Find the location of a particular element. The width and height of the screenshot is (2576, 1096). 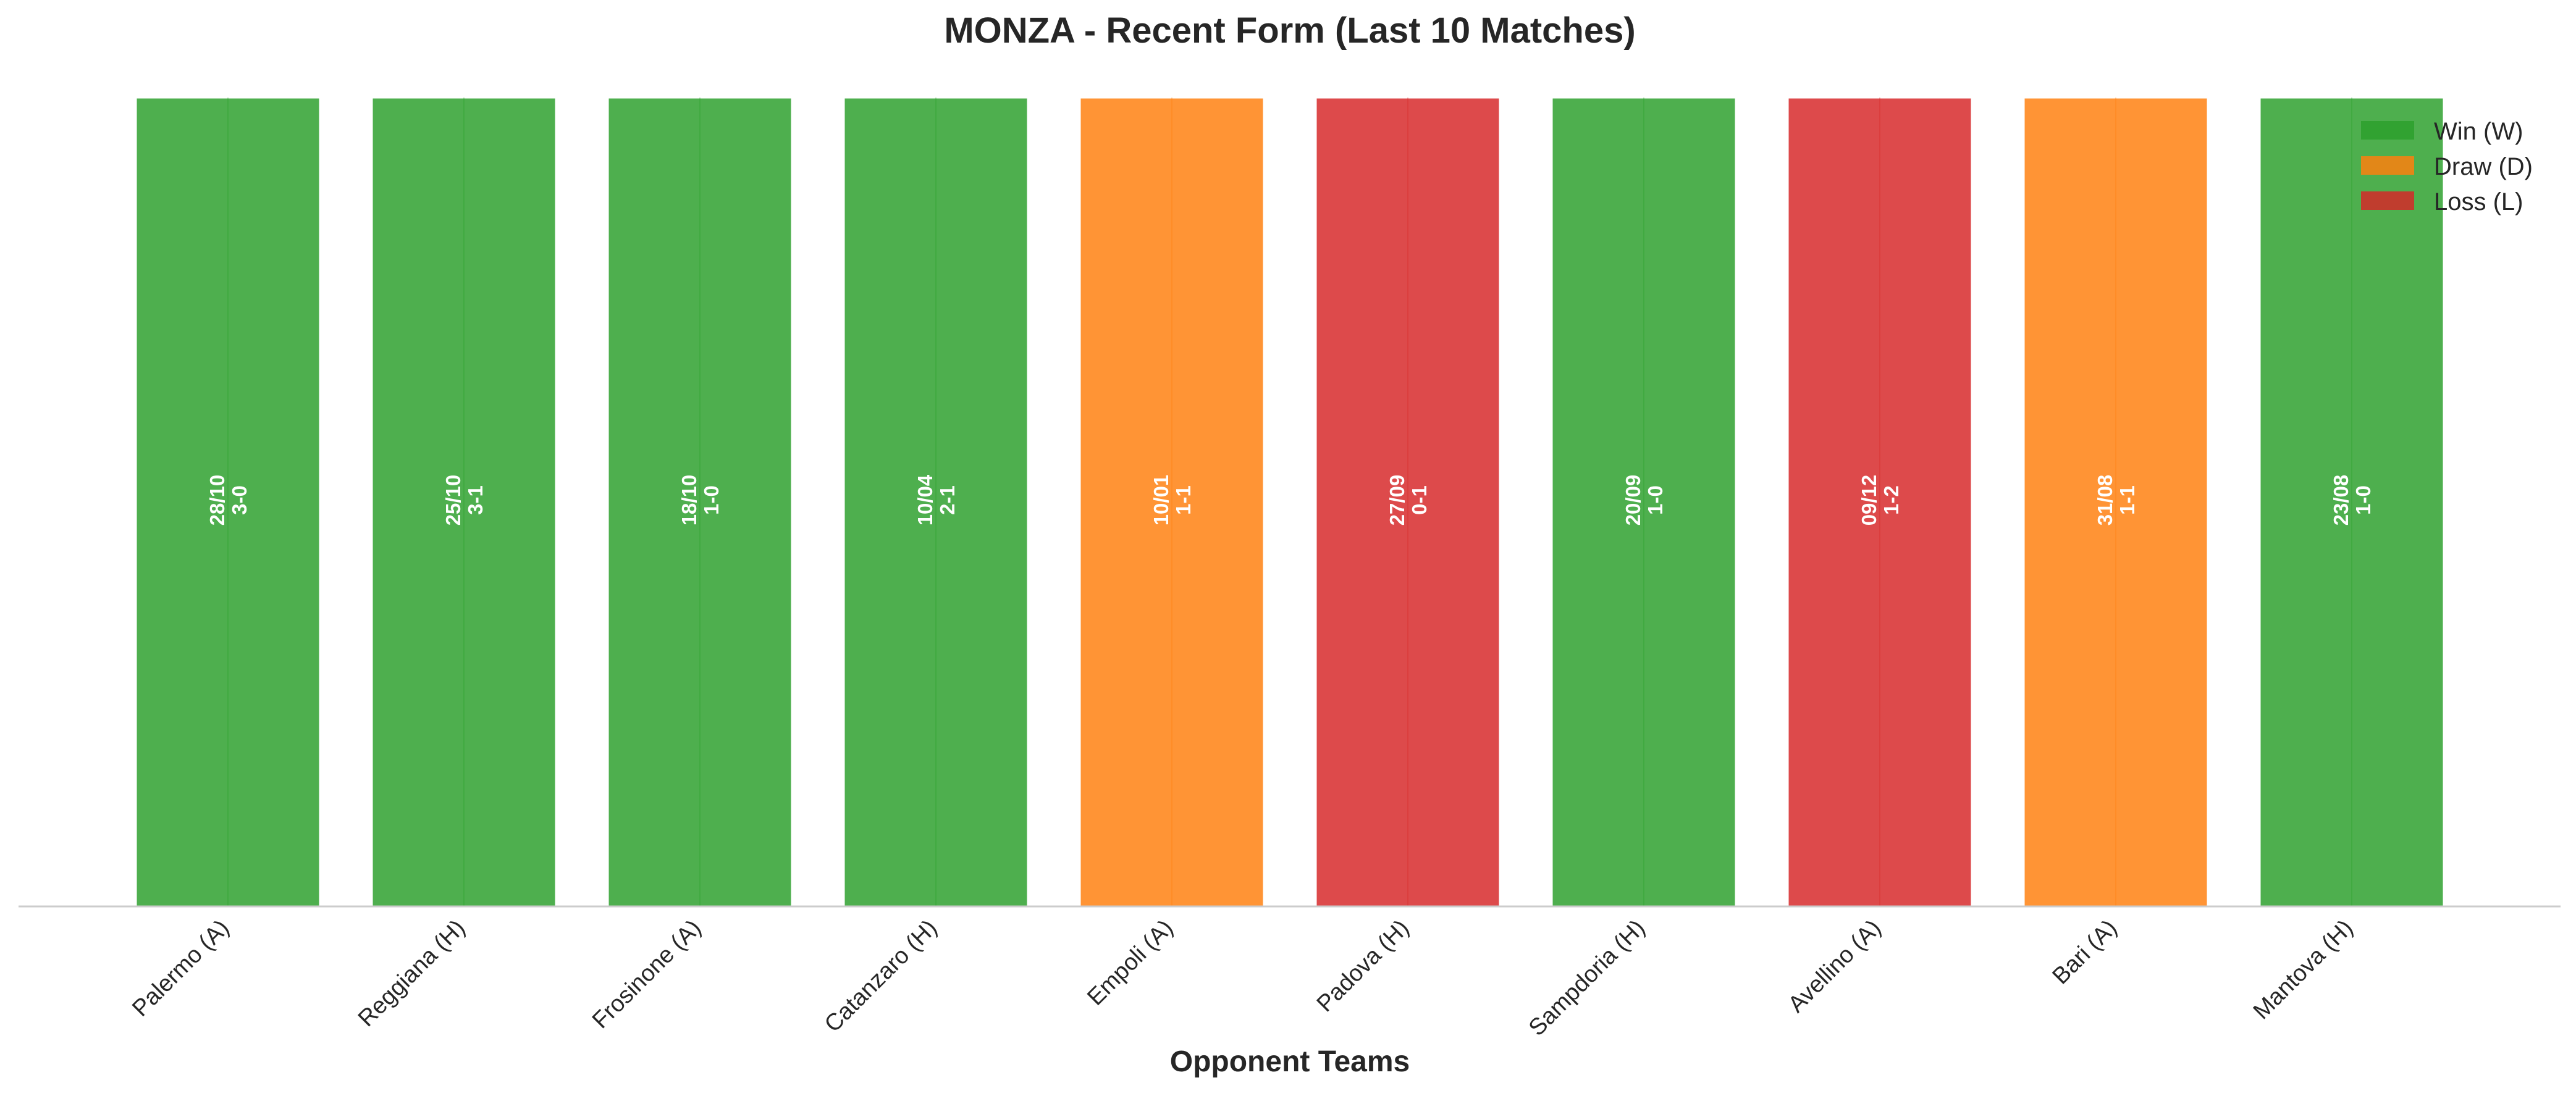

bar-label: 31/081-1 is located at coordinates (2116, 501).